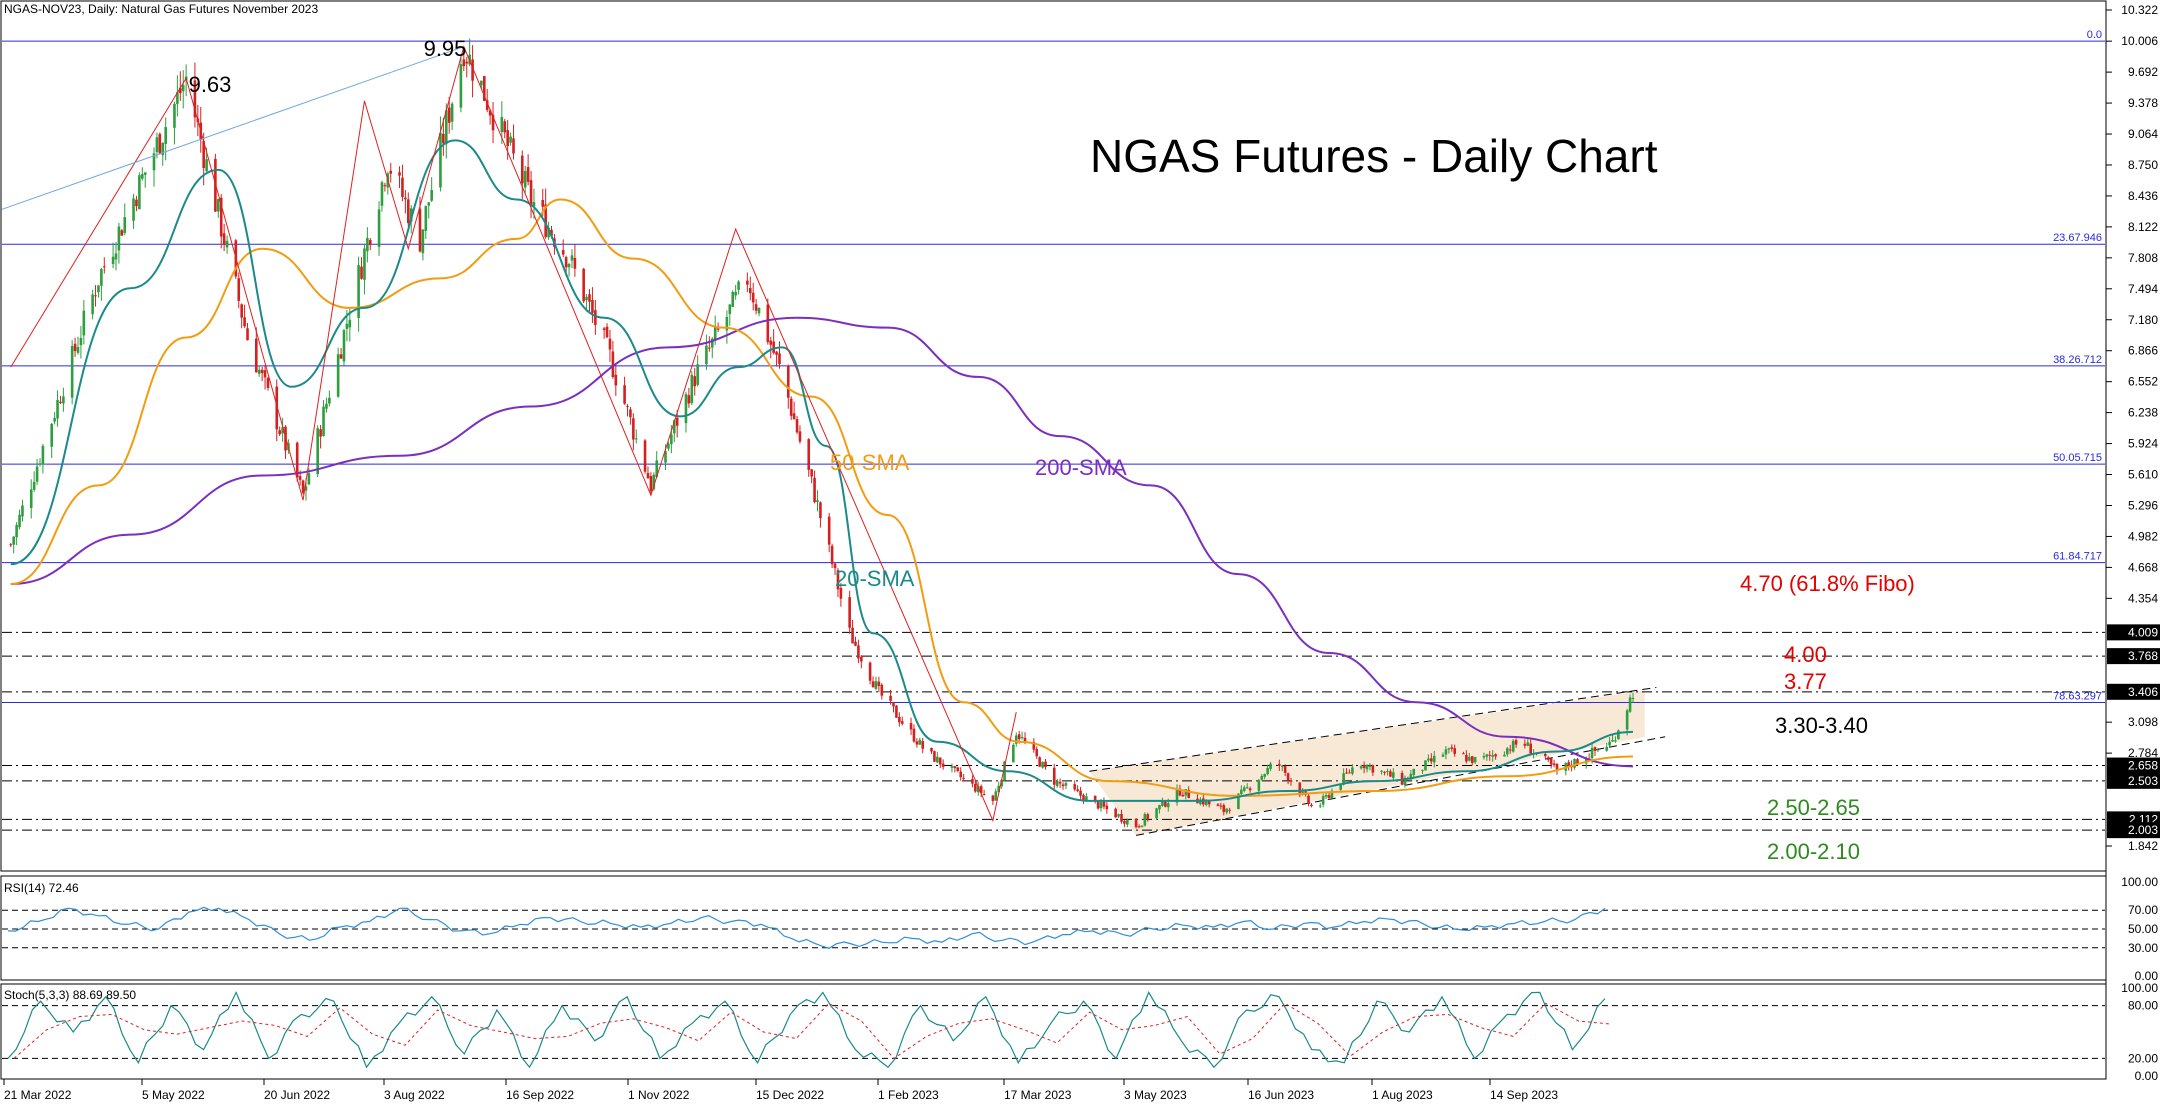  What do you see at coordinates (806, 927) in the screenshot?
I see `indicator-main-line` at bounding box center [806, 927].